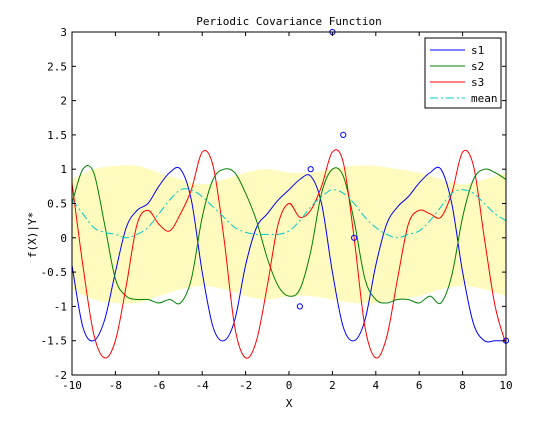  Describe the element at coordinates (60, 375) in the screenshot. I see `y-tick-label: -2` at that location.